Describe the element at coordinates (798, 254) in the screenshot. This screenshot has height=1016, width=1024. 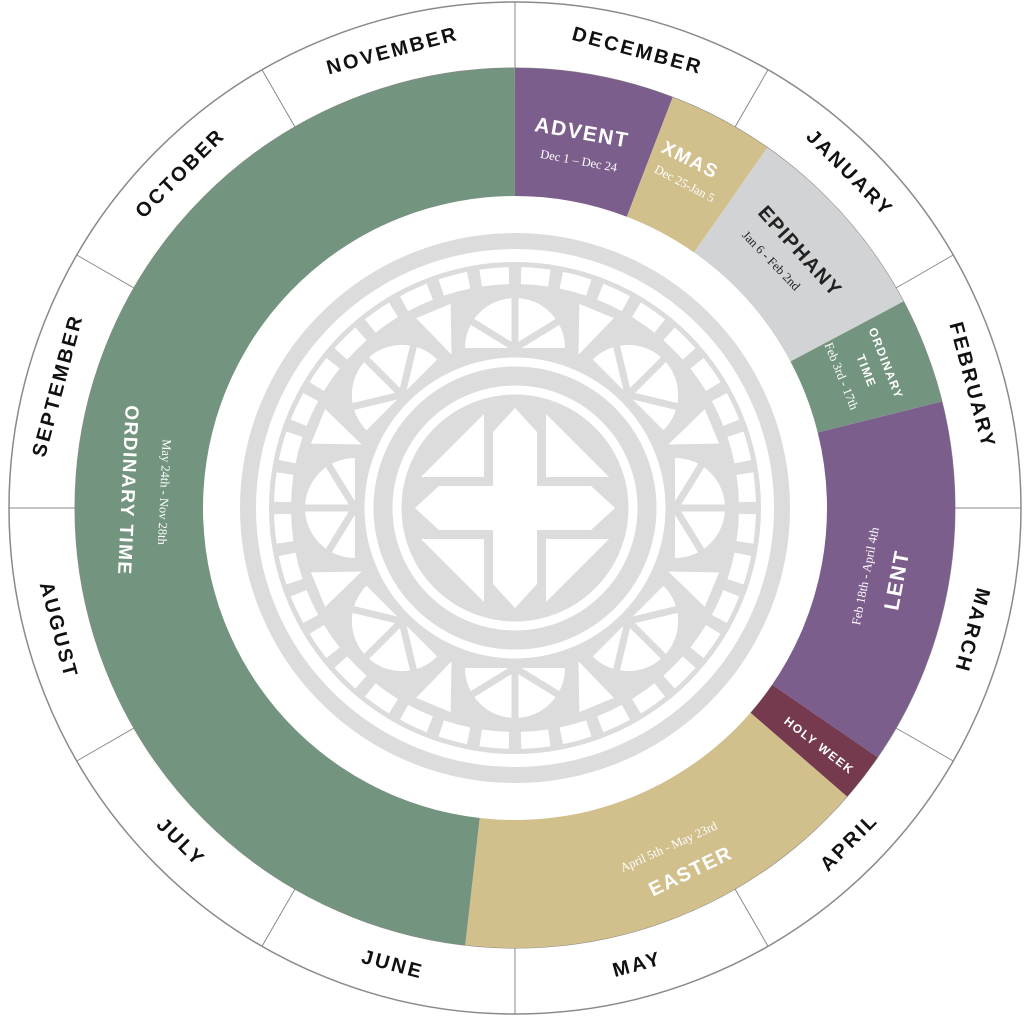
I see `season-segment-epiphany` at that location.